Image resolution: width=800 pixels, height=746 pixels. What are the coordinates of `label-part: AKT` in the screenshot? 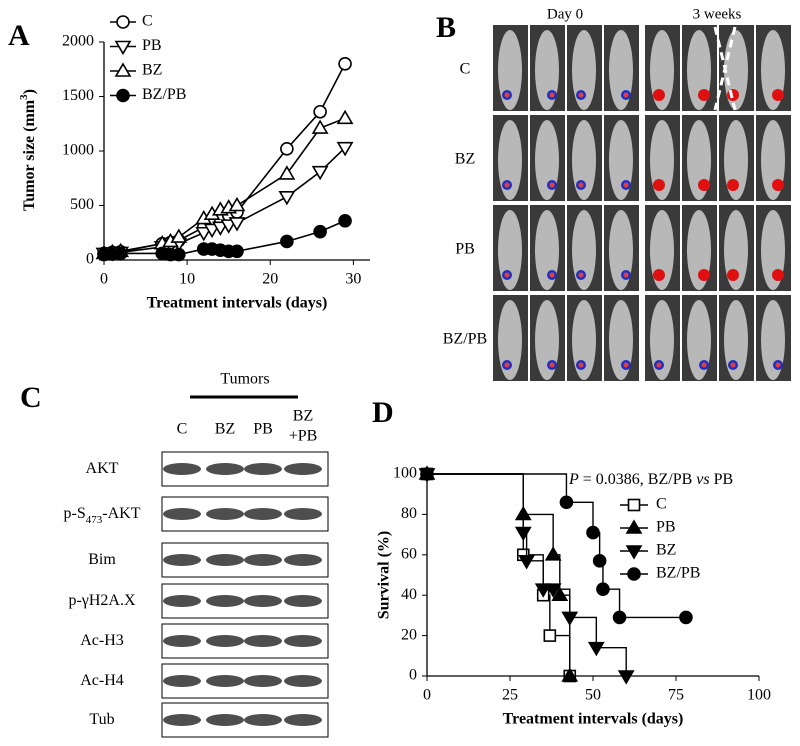 It's located at (102, 468).